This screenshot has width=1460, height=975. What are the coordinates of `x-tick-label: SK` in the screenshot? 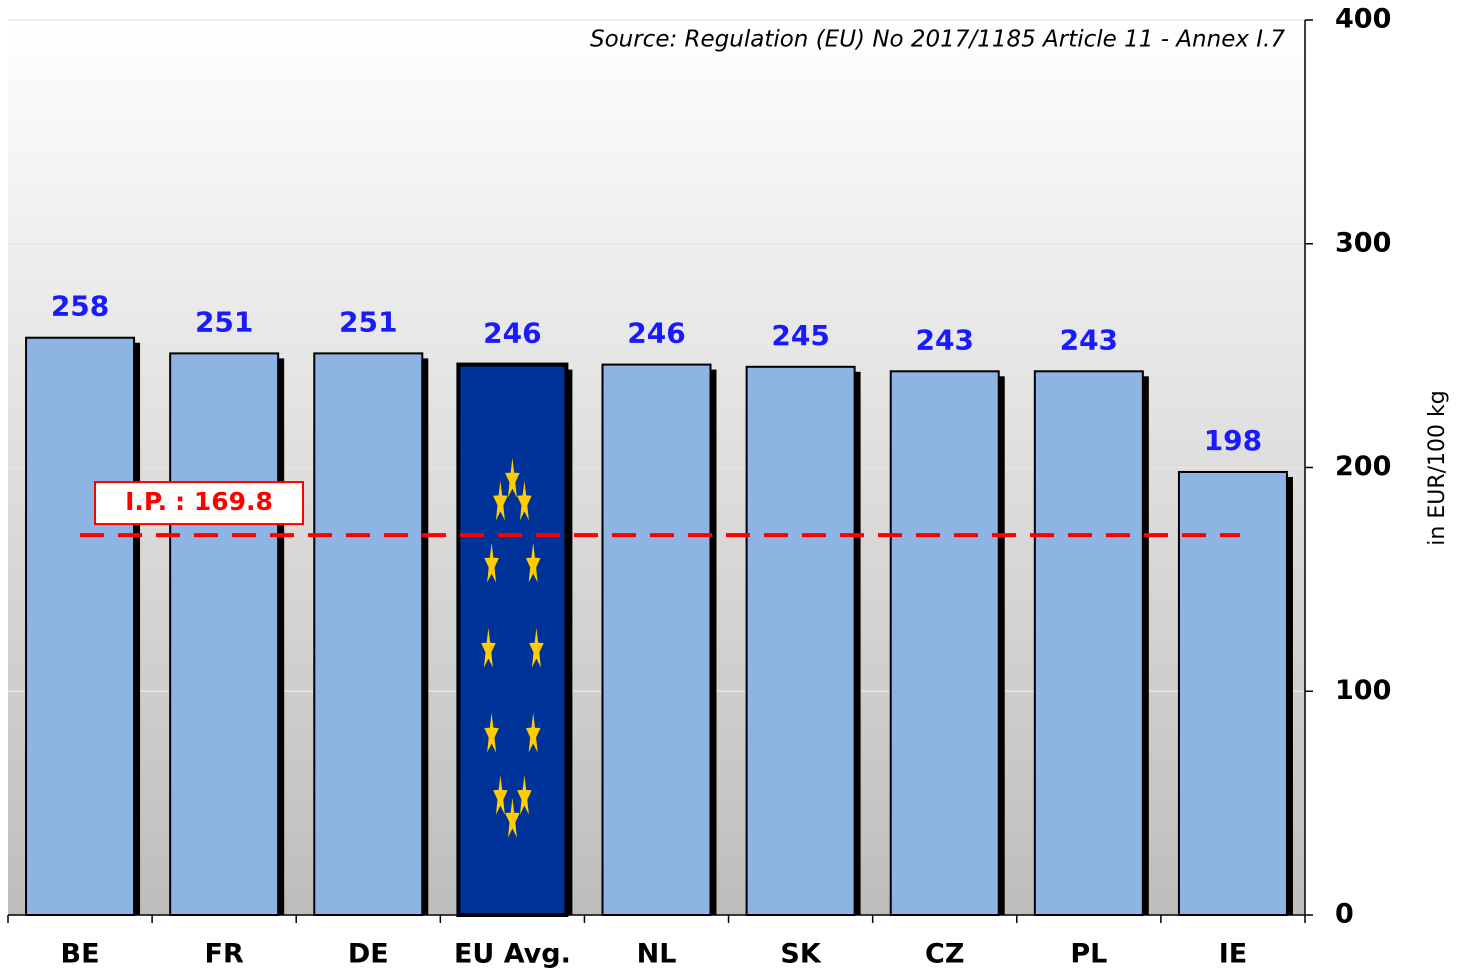 It's located at (800, 954).